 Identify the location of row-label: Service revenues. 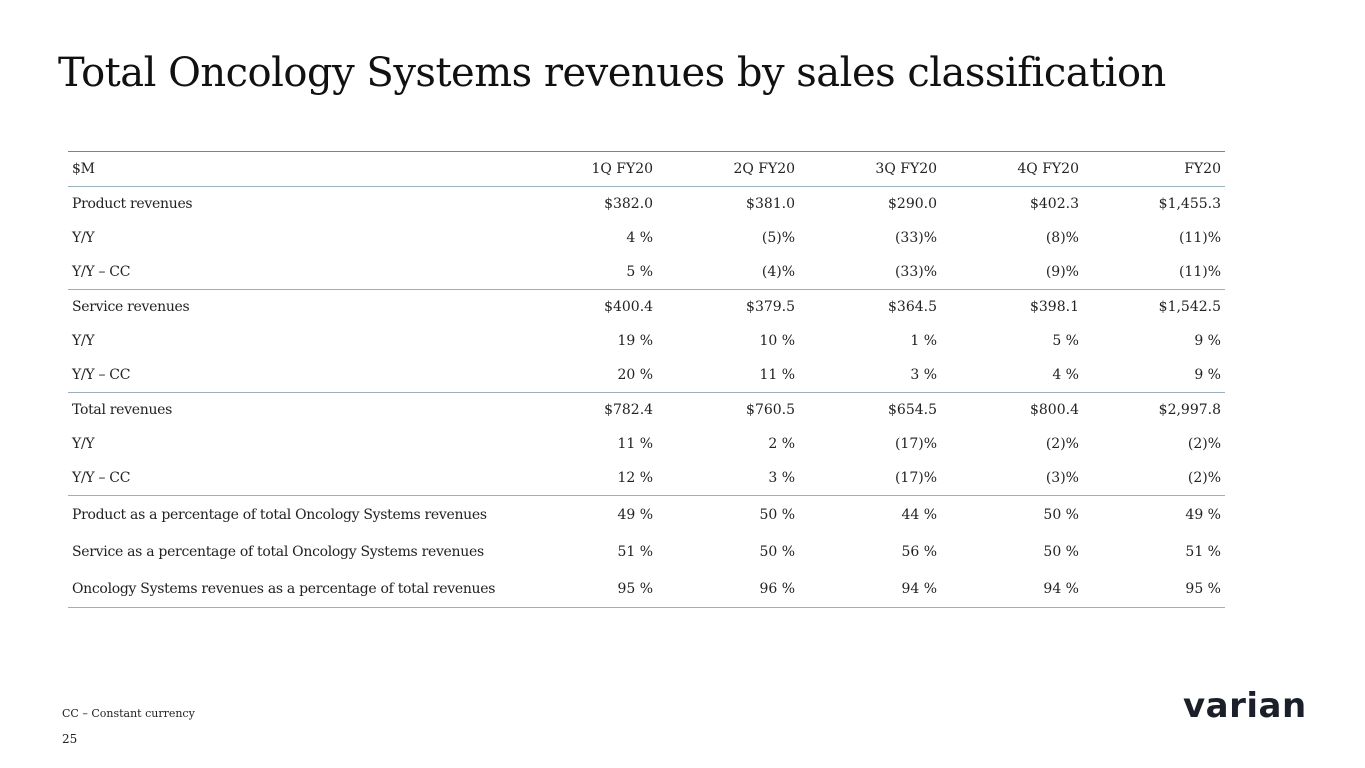
(131, 307).